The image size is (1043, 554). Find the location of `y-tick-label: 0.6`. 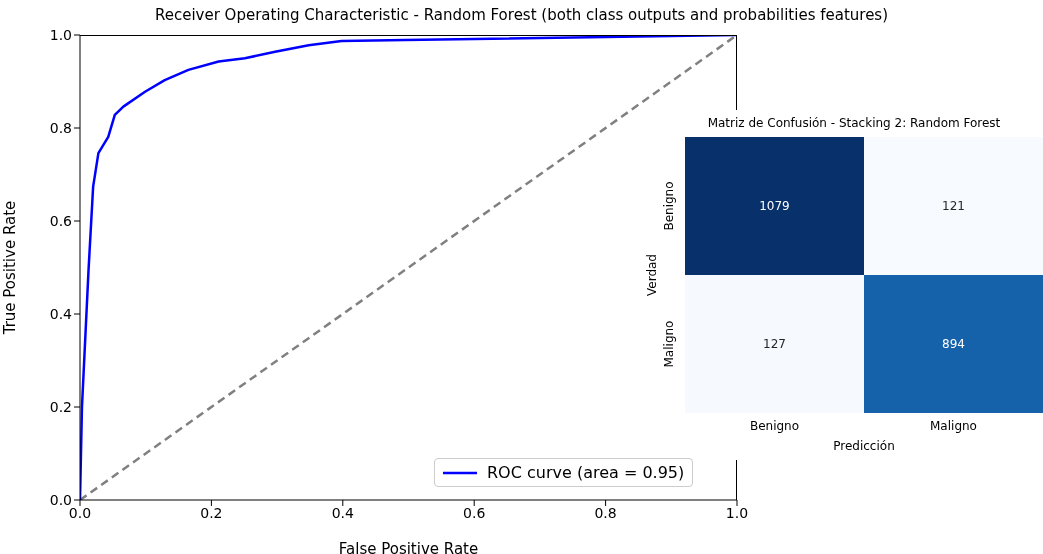

y-tick-label: 0.6 is located at coordinates (61, 220).